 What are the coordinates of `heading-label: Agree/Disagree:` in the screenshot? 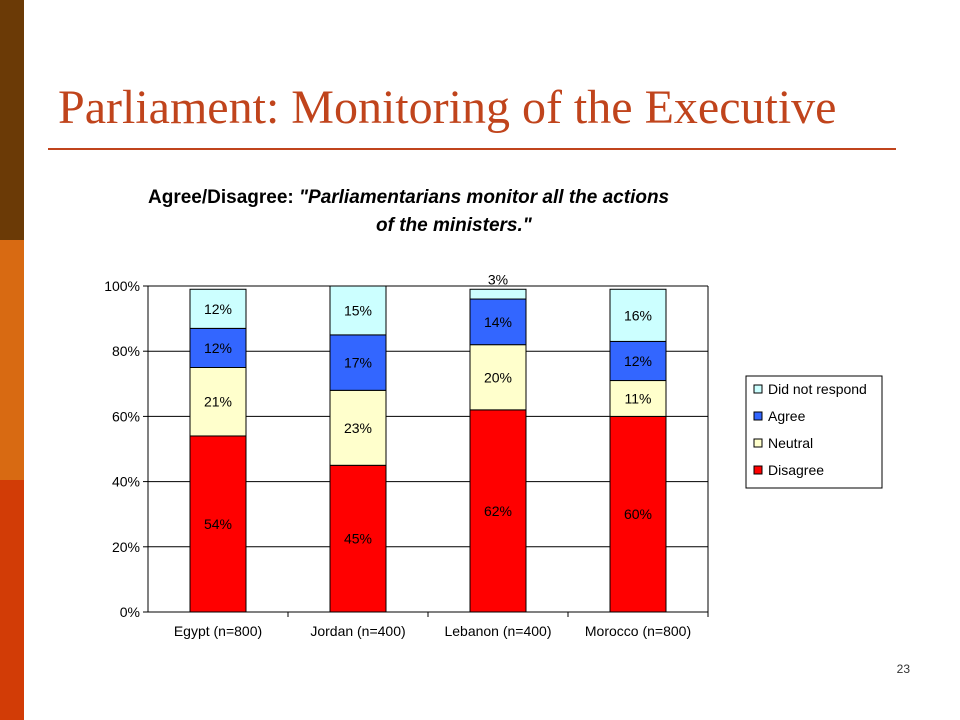 It's located at (221, 197).